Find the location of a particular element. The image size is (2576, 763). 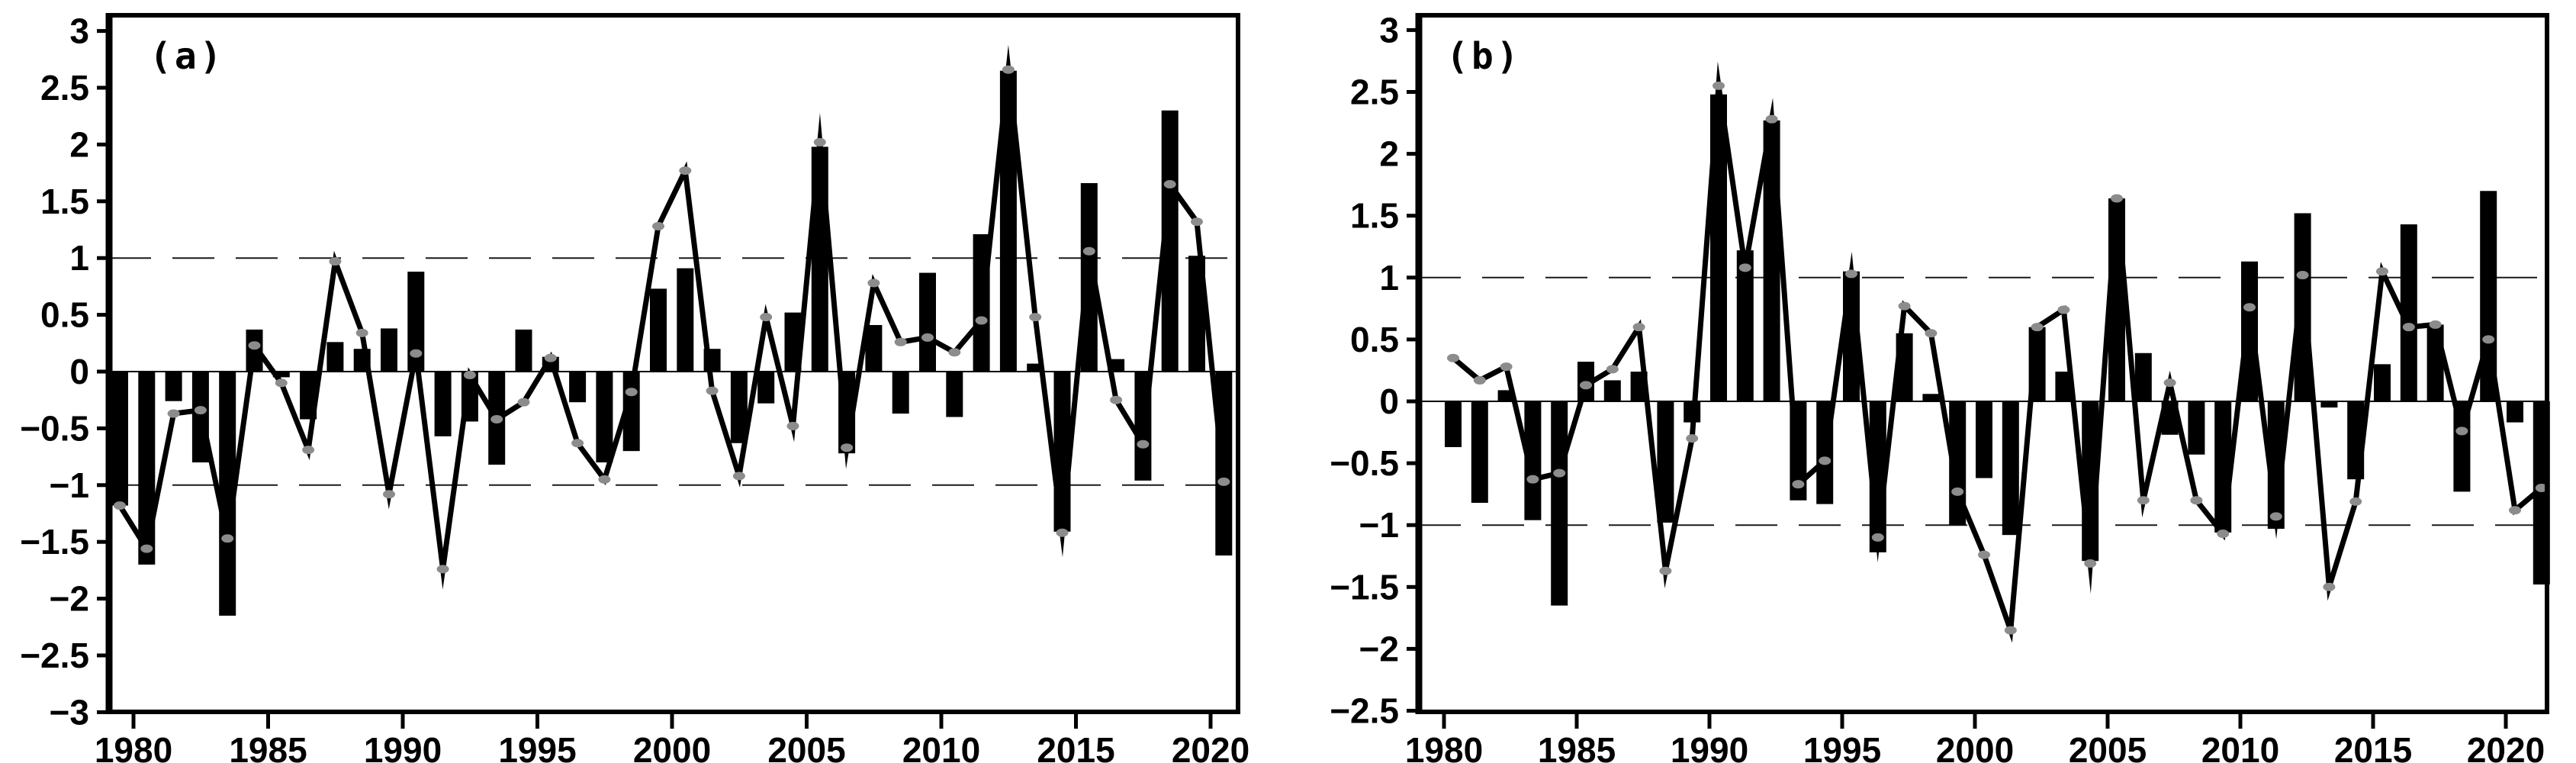

y-axis-tick-label: 2.5 is located at coordinates (65, 88).